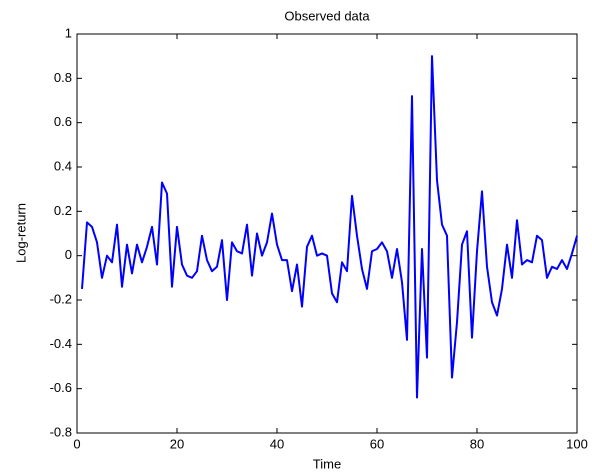  Describe the element at coordinates (68, 254) in the screenshot. I see `y-tick-label: 0` at that location.